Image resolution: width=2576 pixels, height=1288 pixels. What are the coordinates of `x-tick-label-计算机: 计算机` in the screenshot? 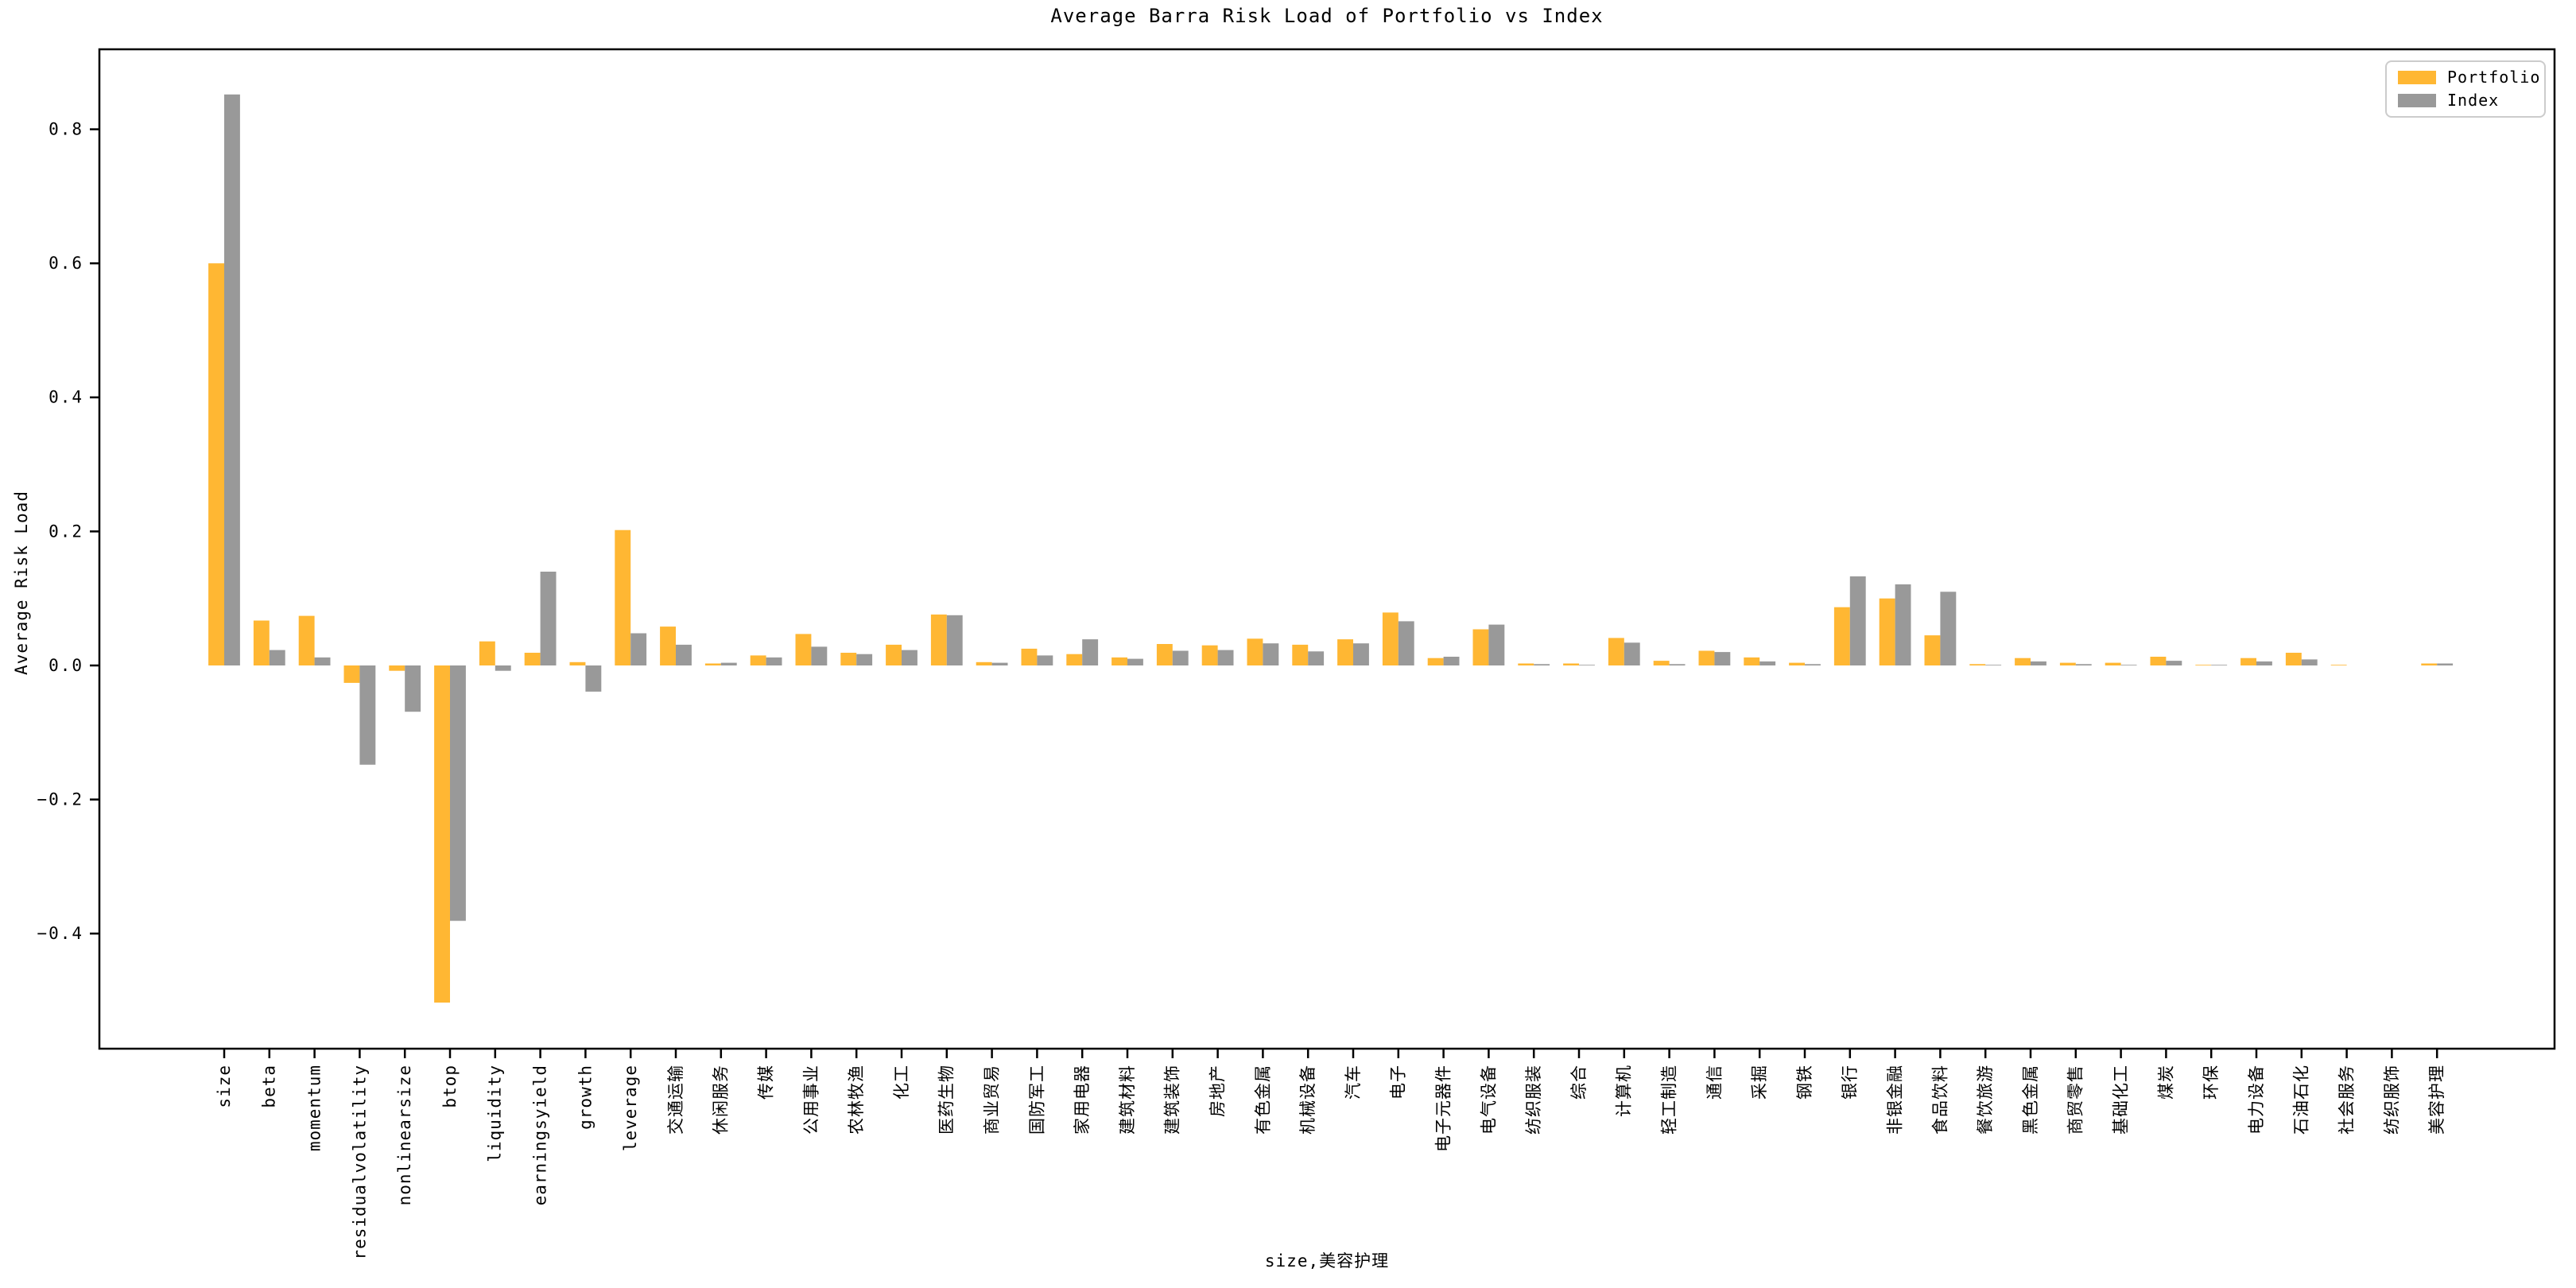 It's located at (1624, 1091).